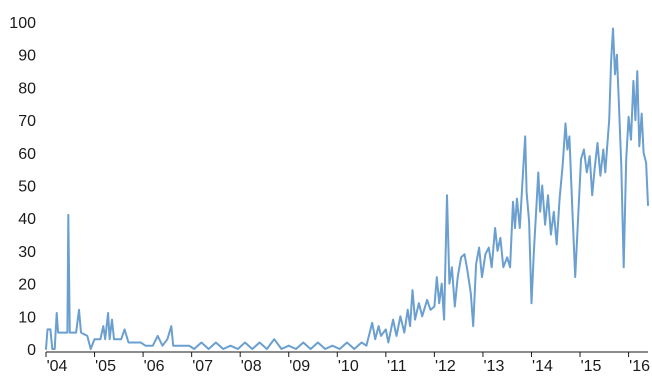 The image size is (652, 376). I want to click on x-axis: '04 '05 '06 '07 '08 '09 '10 '11 '12 '13 '14 '15 '16, so click(347, 363).